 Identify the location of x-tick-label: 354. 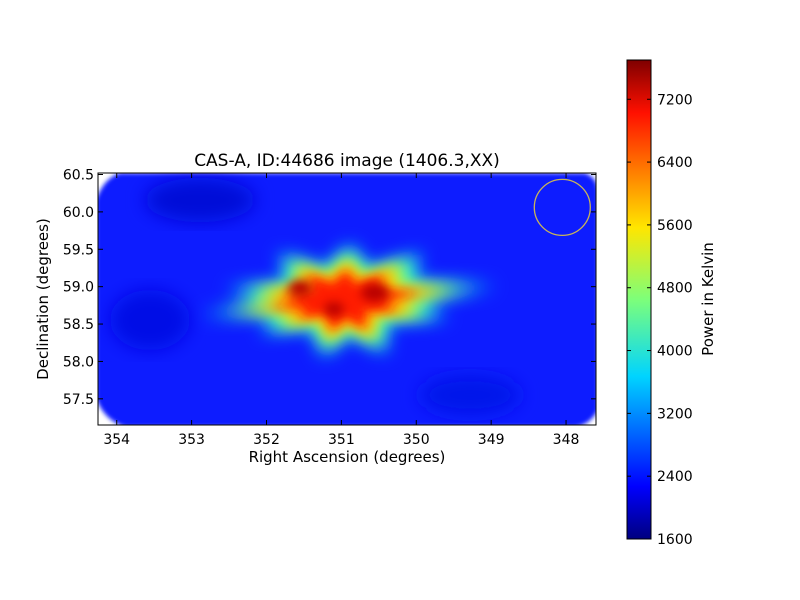
(116, 440).